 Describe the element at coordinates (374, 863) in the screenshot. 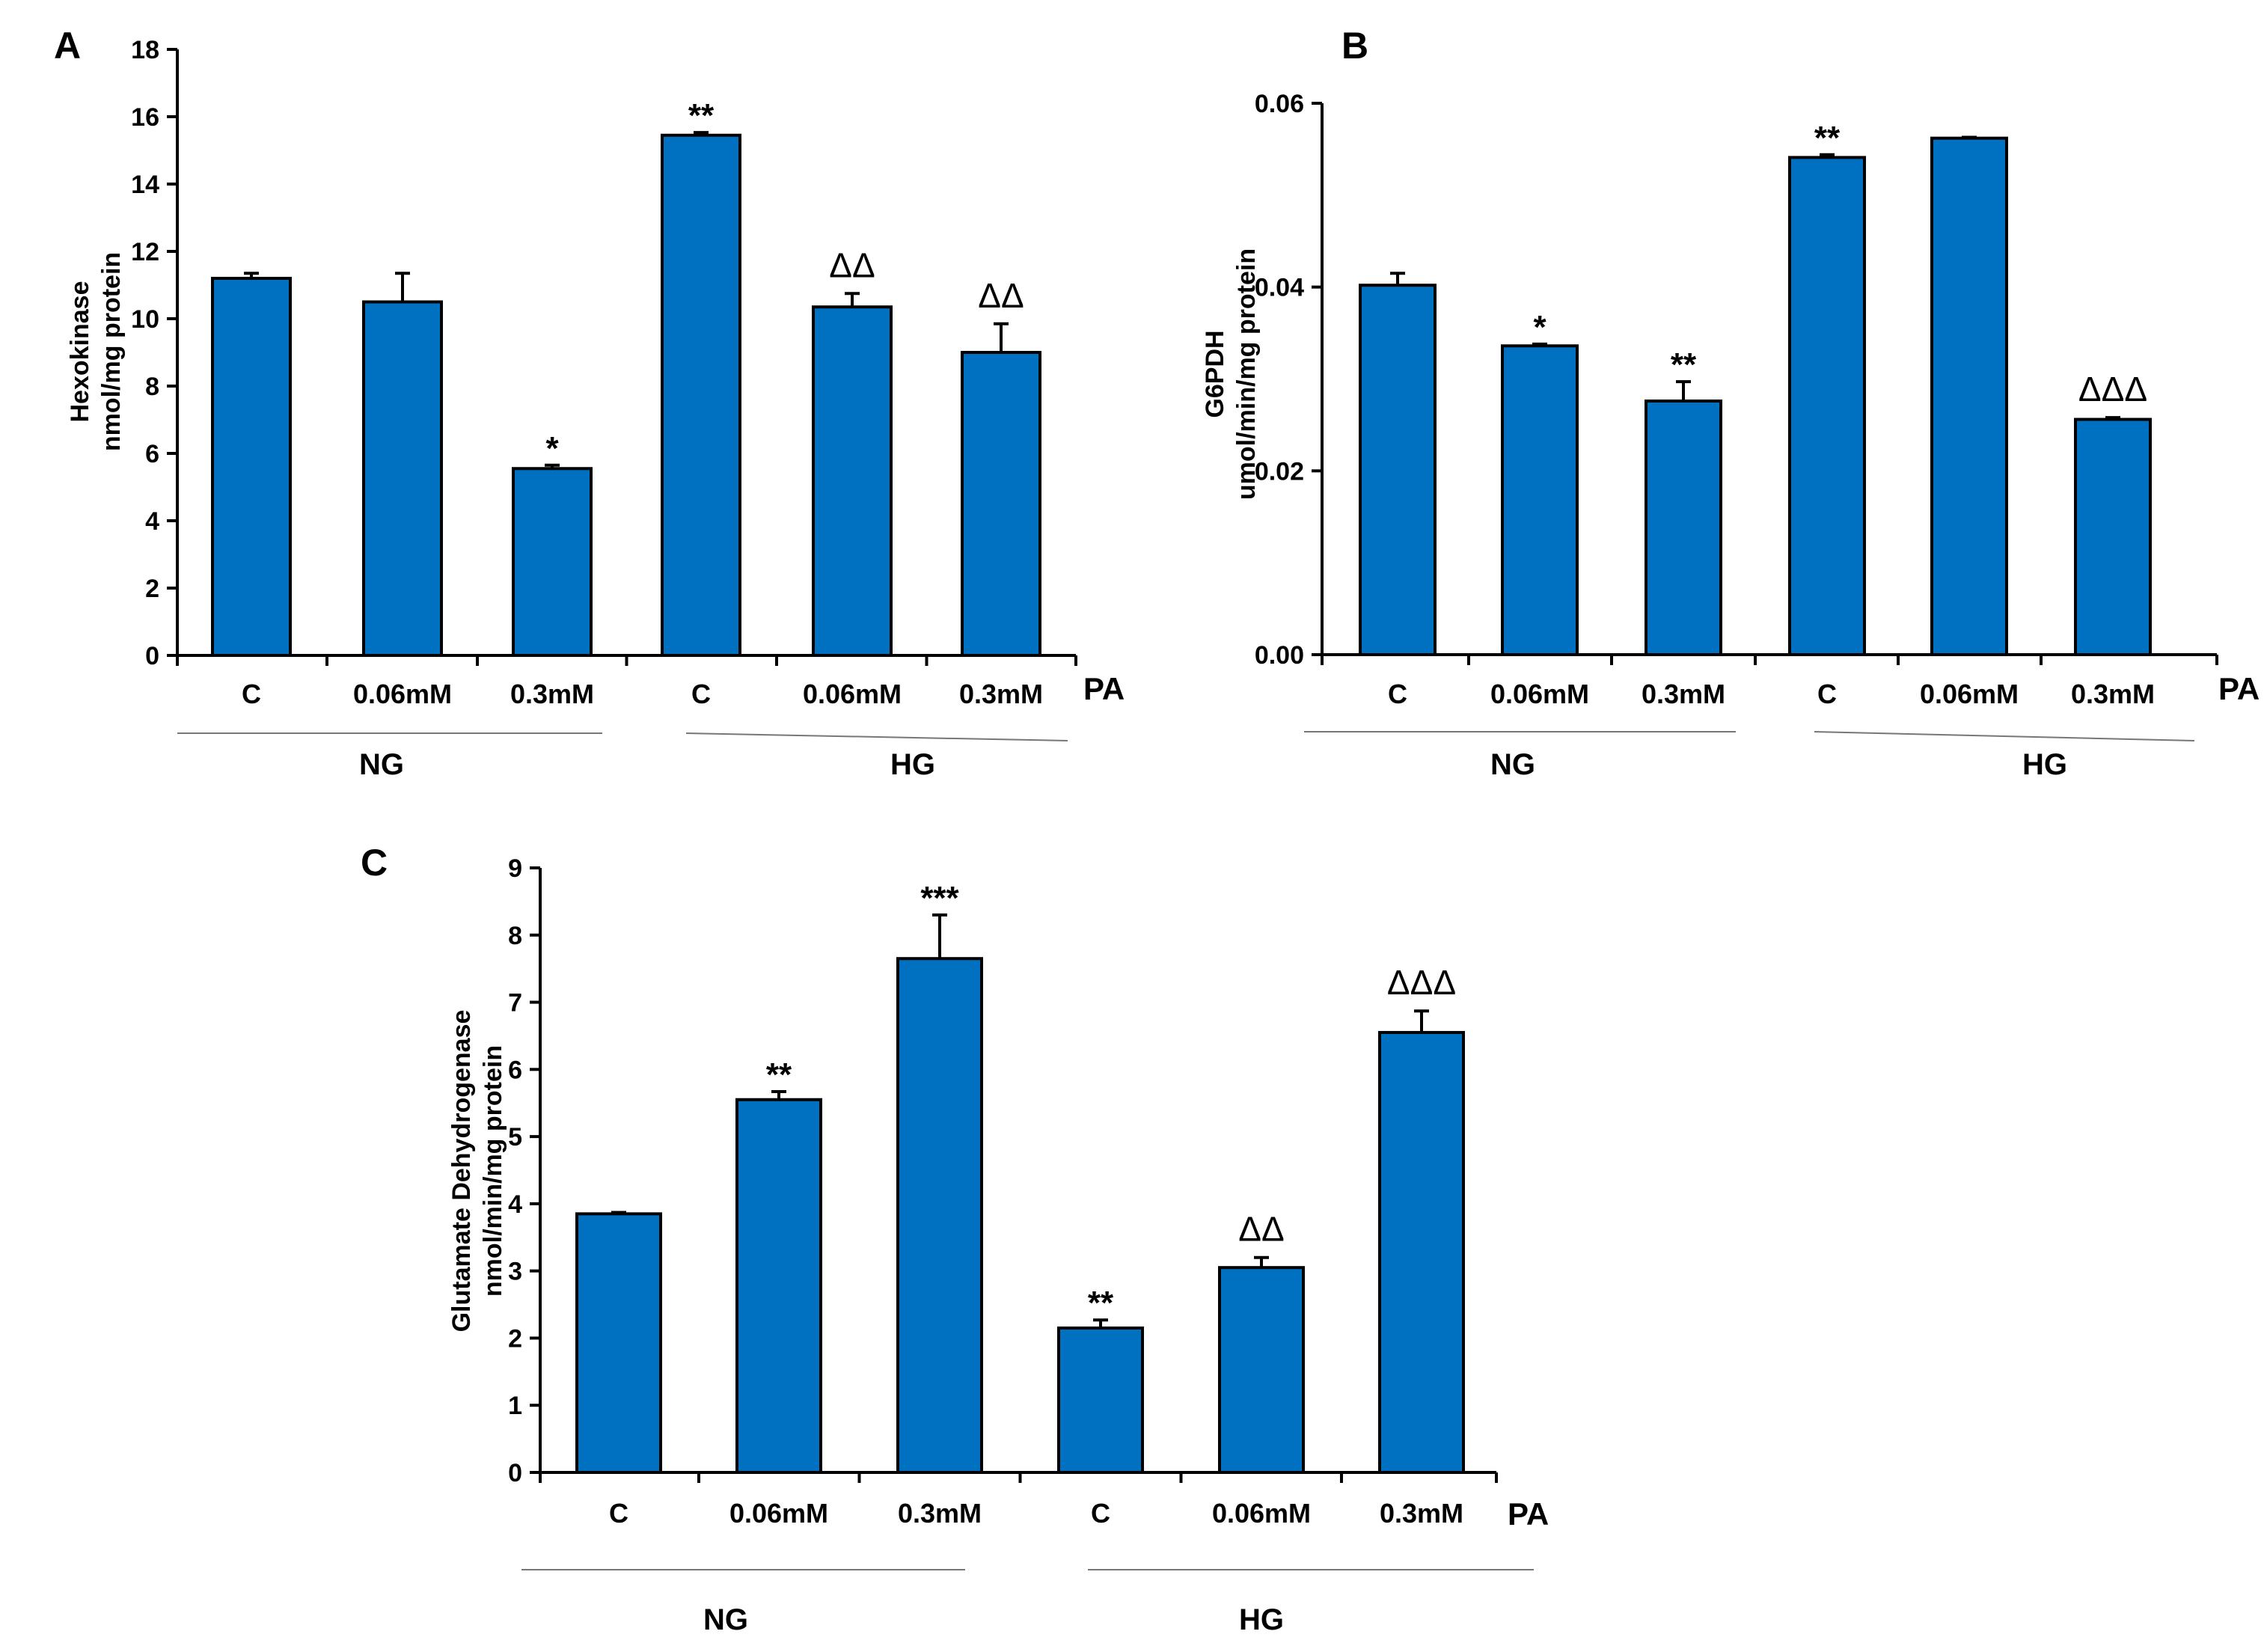

I see `panel-letter: C` at that location.